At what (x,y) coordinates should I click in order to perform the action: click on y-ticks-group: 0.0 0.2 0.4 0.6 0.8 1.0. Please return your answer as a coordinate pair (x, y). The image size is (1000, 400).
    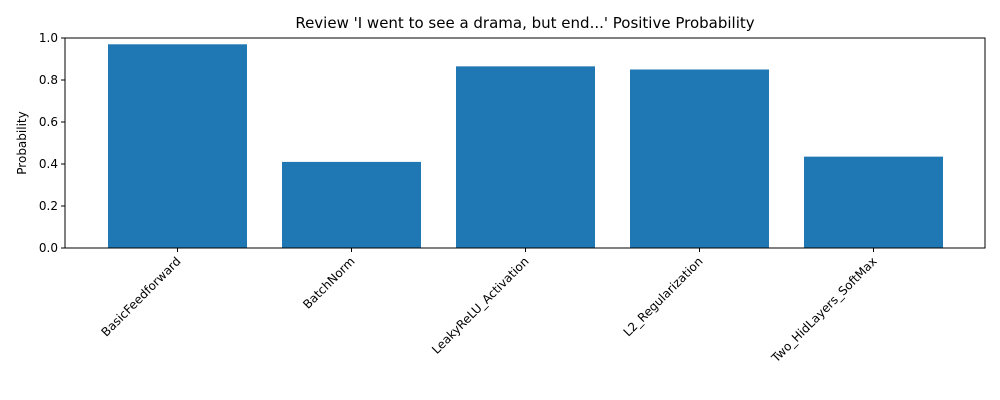
    Looking at the image, I should click on (52, 143).